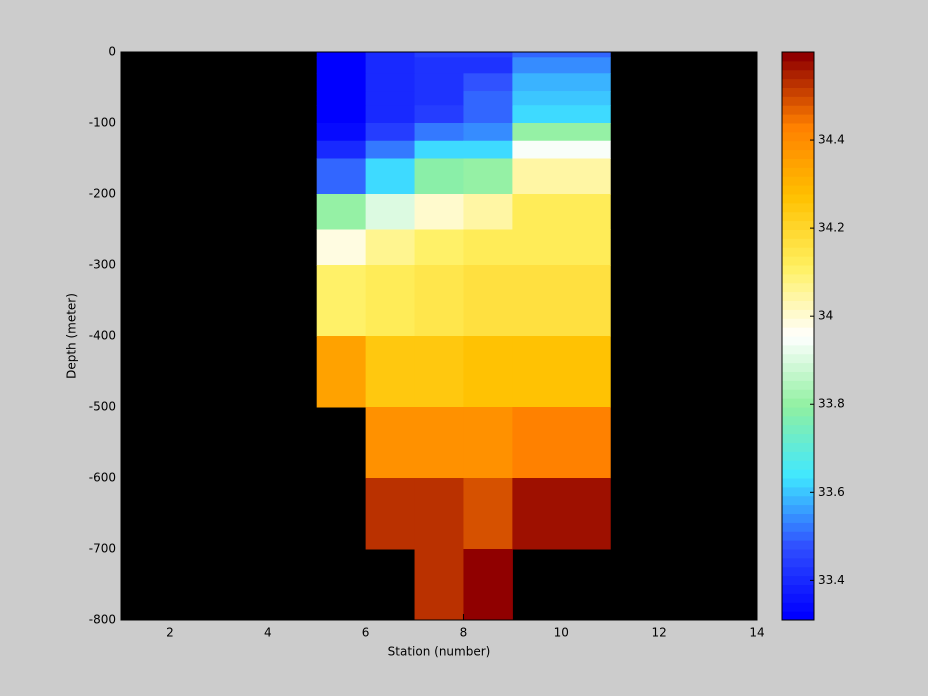 Image resolution: width=928 pixels, height=696 pixels. Describe the element at coordinates (102, 123) in the screenshot. I see `y-tick-label: -100` at that location.